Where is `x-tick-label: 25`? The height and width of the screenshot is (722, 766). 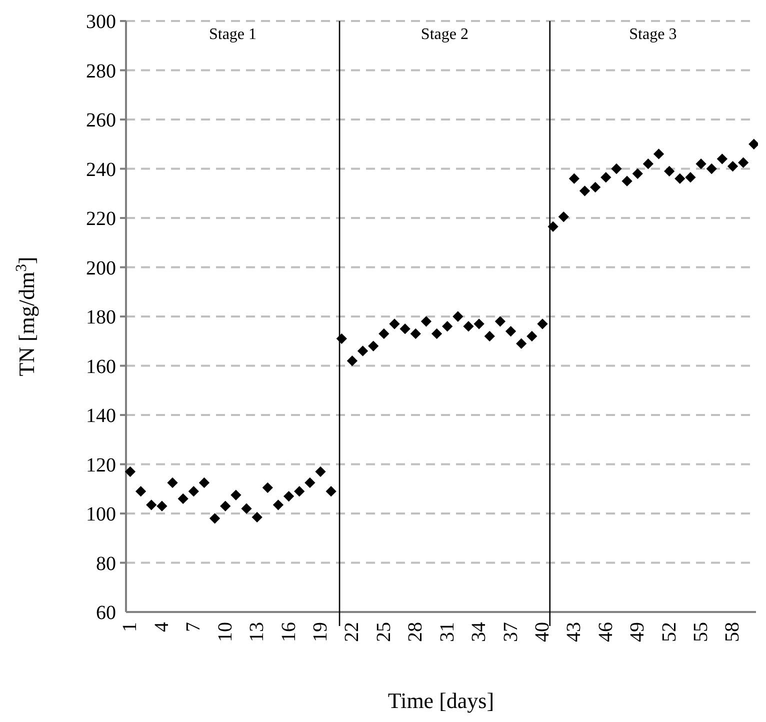
x-tick-label: 25 is located at coordinates (383, 632).